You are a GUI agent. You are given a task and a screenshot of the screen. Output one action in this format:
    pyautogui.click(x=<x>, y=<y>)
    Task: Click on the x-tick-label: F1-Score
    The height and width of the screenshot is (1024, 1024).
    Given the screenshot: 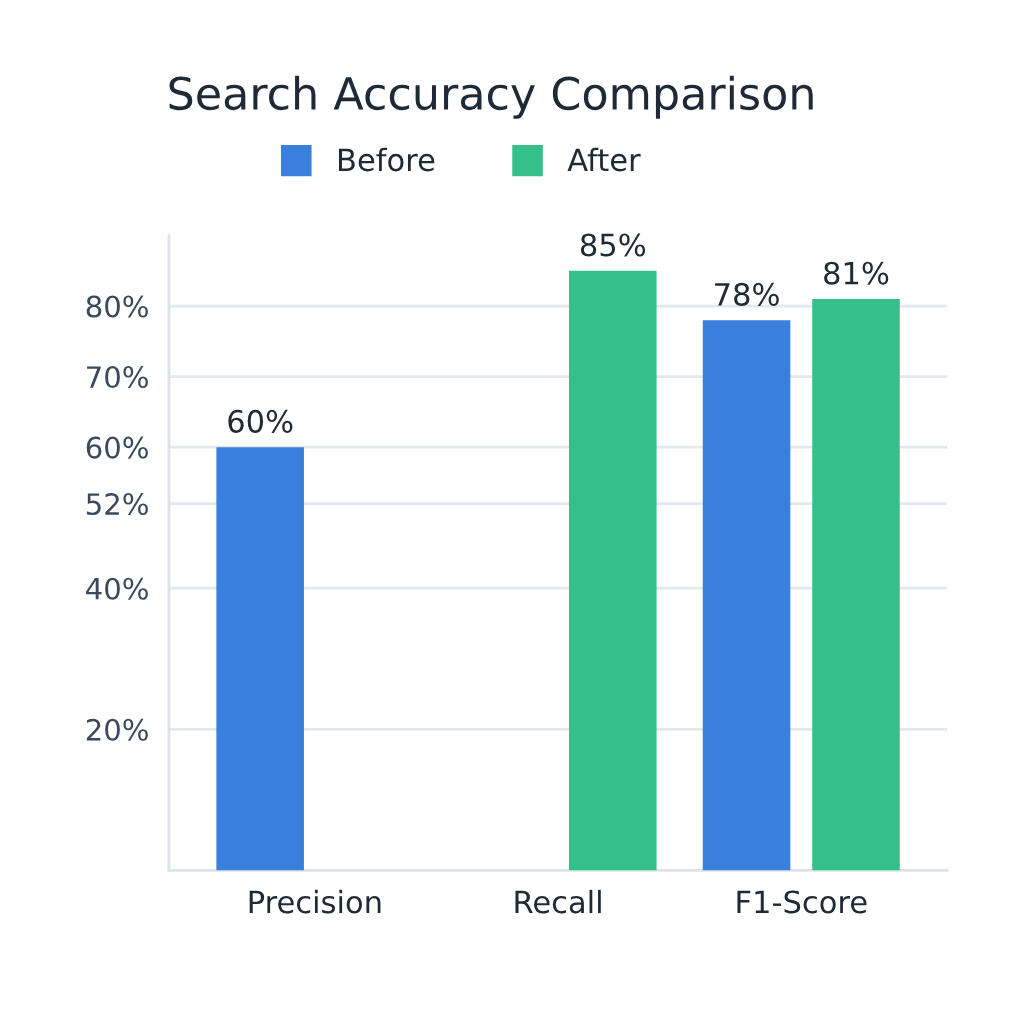 What is the action you would take?
    pyautogui.click(x=802, y=902)
    